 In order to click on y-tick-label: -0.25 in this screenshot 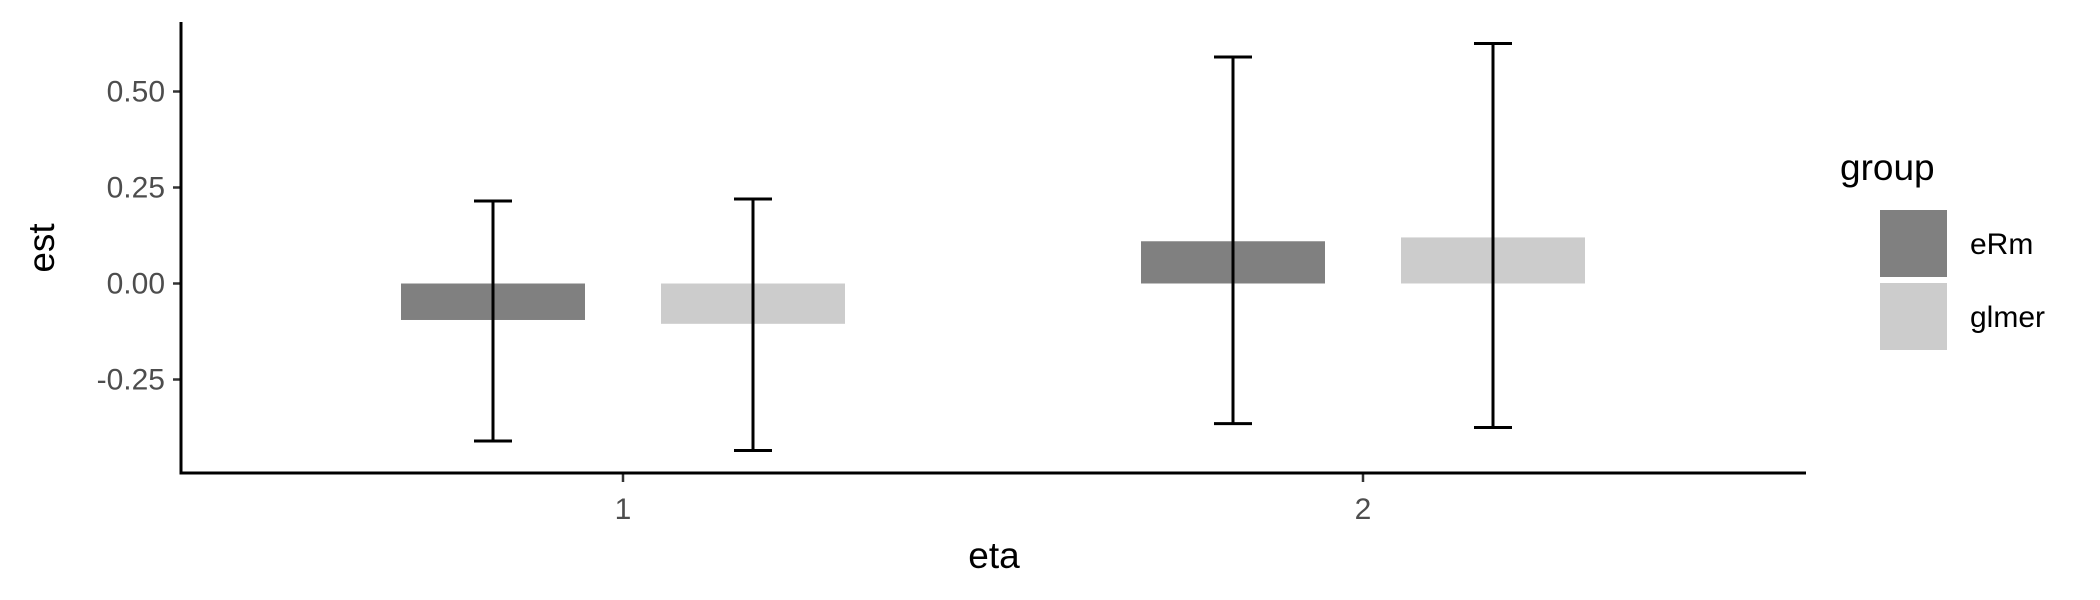, I will do `click(131, 380)`.